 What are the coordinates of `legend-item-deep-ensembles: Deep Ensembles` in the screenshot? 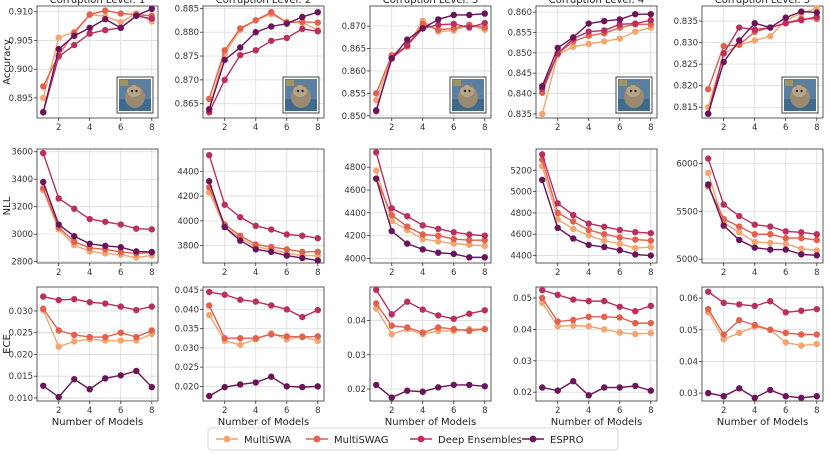 It's located at (466, 440).